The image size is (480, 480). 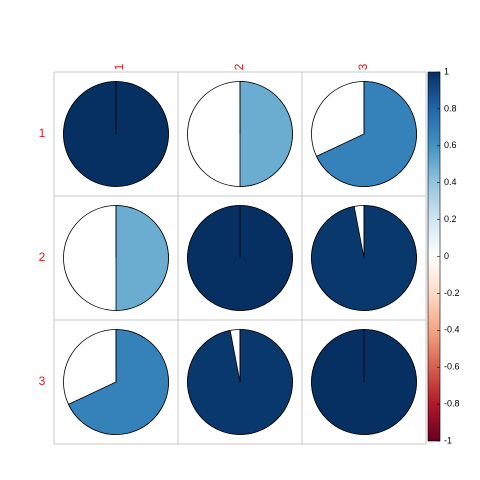 I want to click on colorbar-tick-label: 0.4, so click(x=450, y=182).